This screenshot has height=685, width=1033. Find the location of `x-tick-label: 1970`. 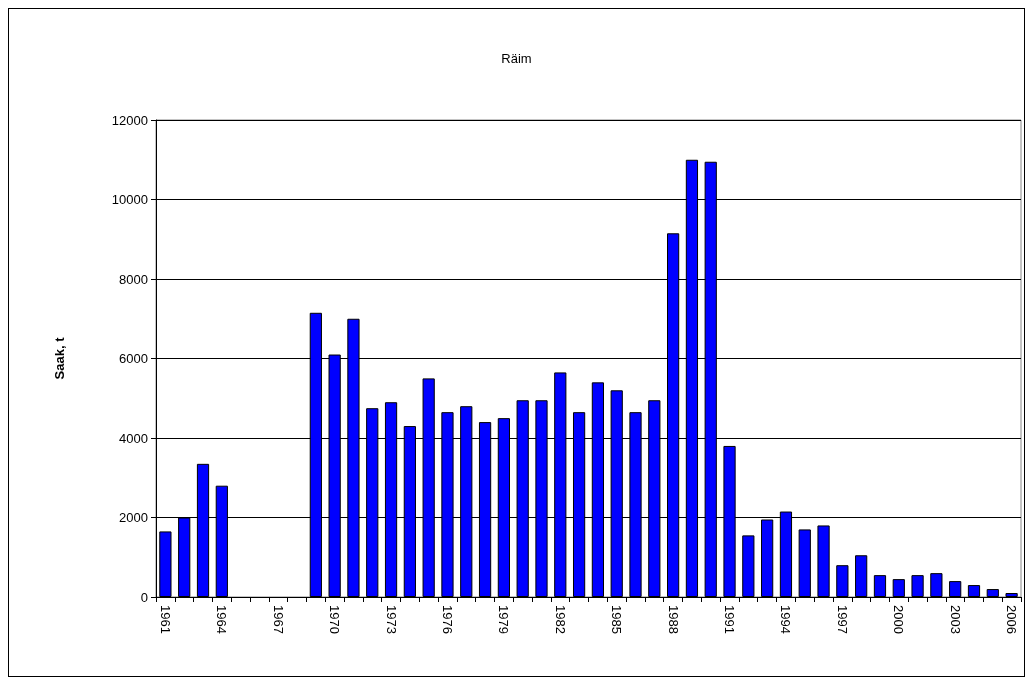

x-tick-label: 1970 is located at coordinates (335, 619).